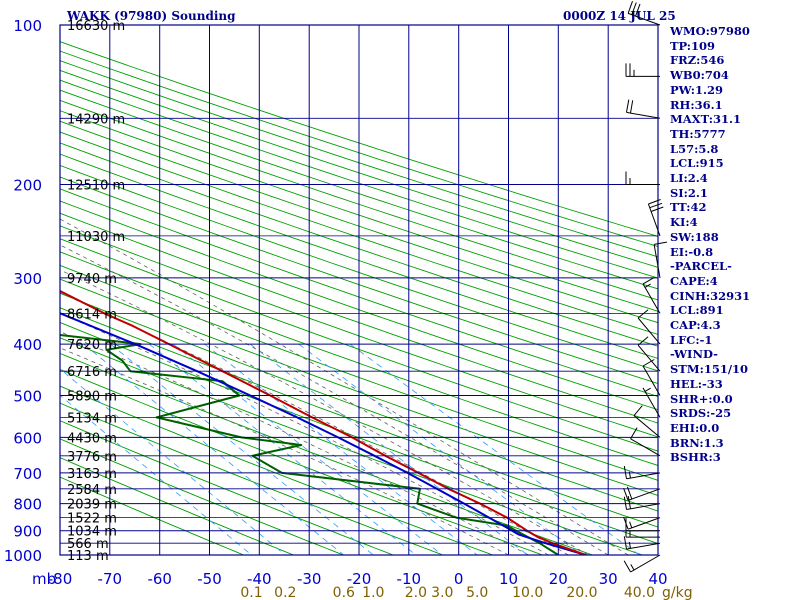 The image size is (800, 600). I want to click on mixing-ratio-unit: g/kg, so click(677, 592).